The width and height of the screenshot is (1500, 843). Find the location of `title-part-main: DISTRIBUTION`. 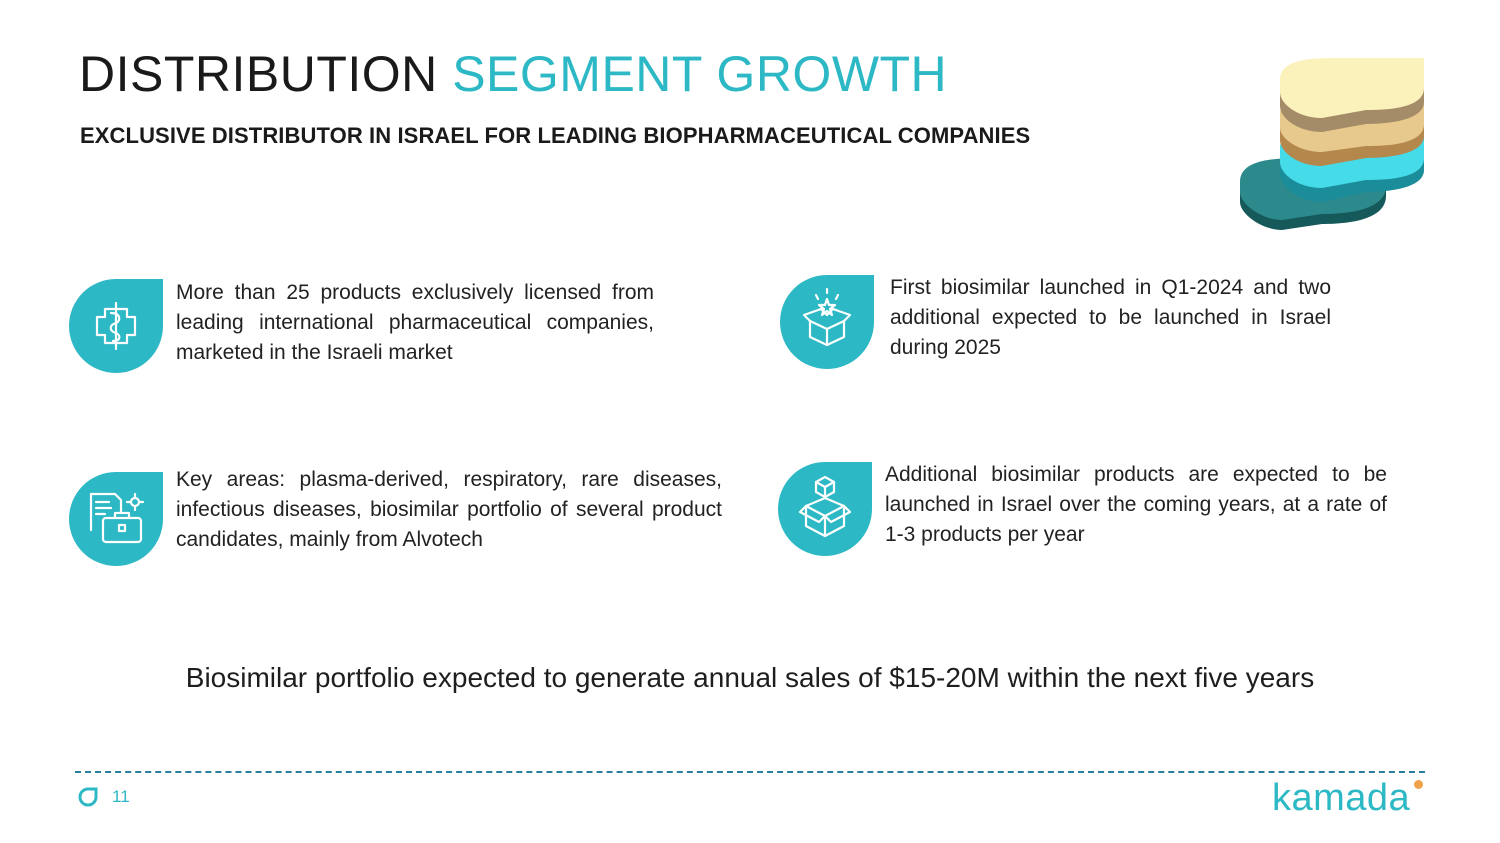

title-part-main: DISTRIBUTION is located at coordinates (258, 74).